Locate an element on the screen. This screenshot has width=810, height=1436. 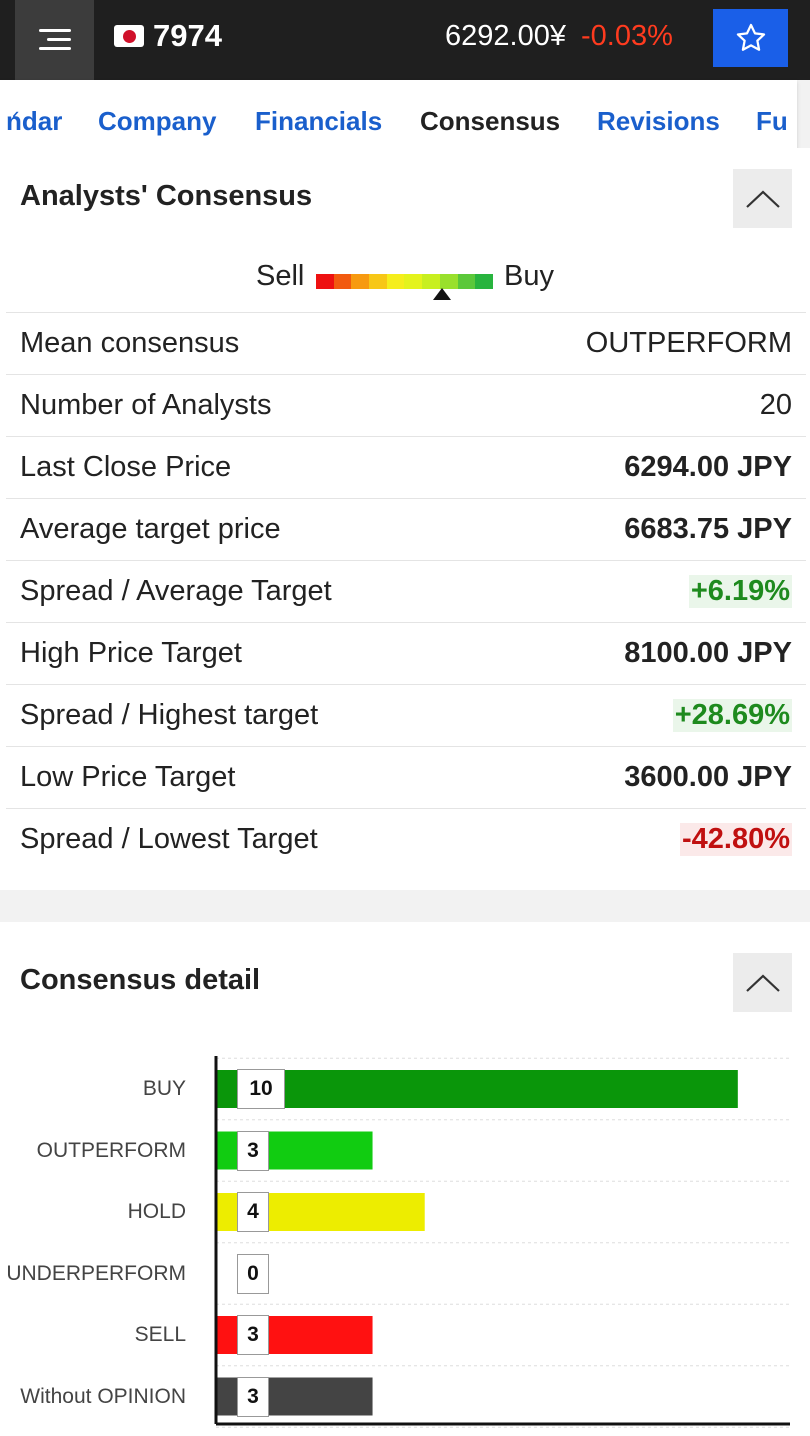
row-value: 3600.00 JPY is located at coordinates (708, 777).